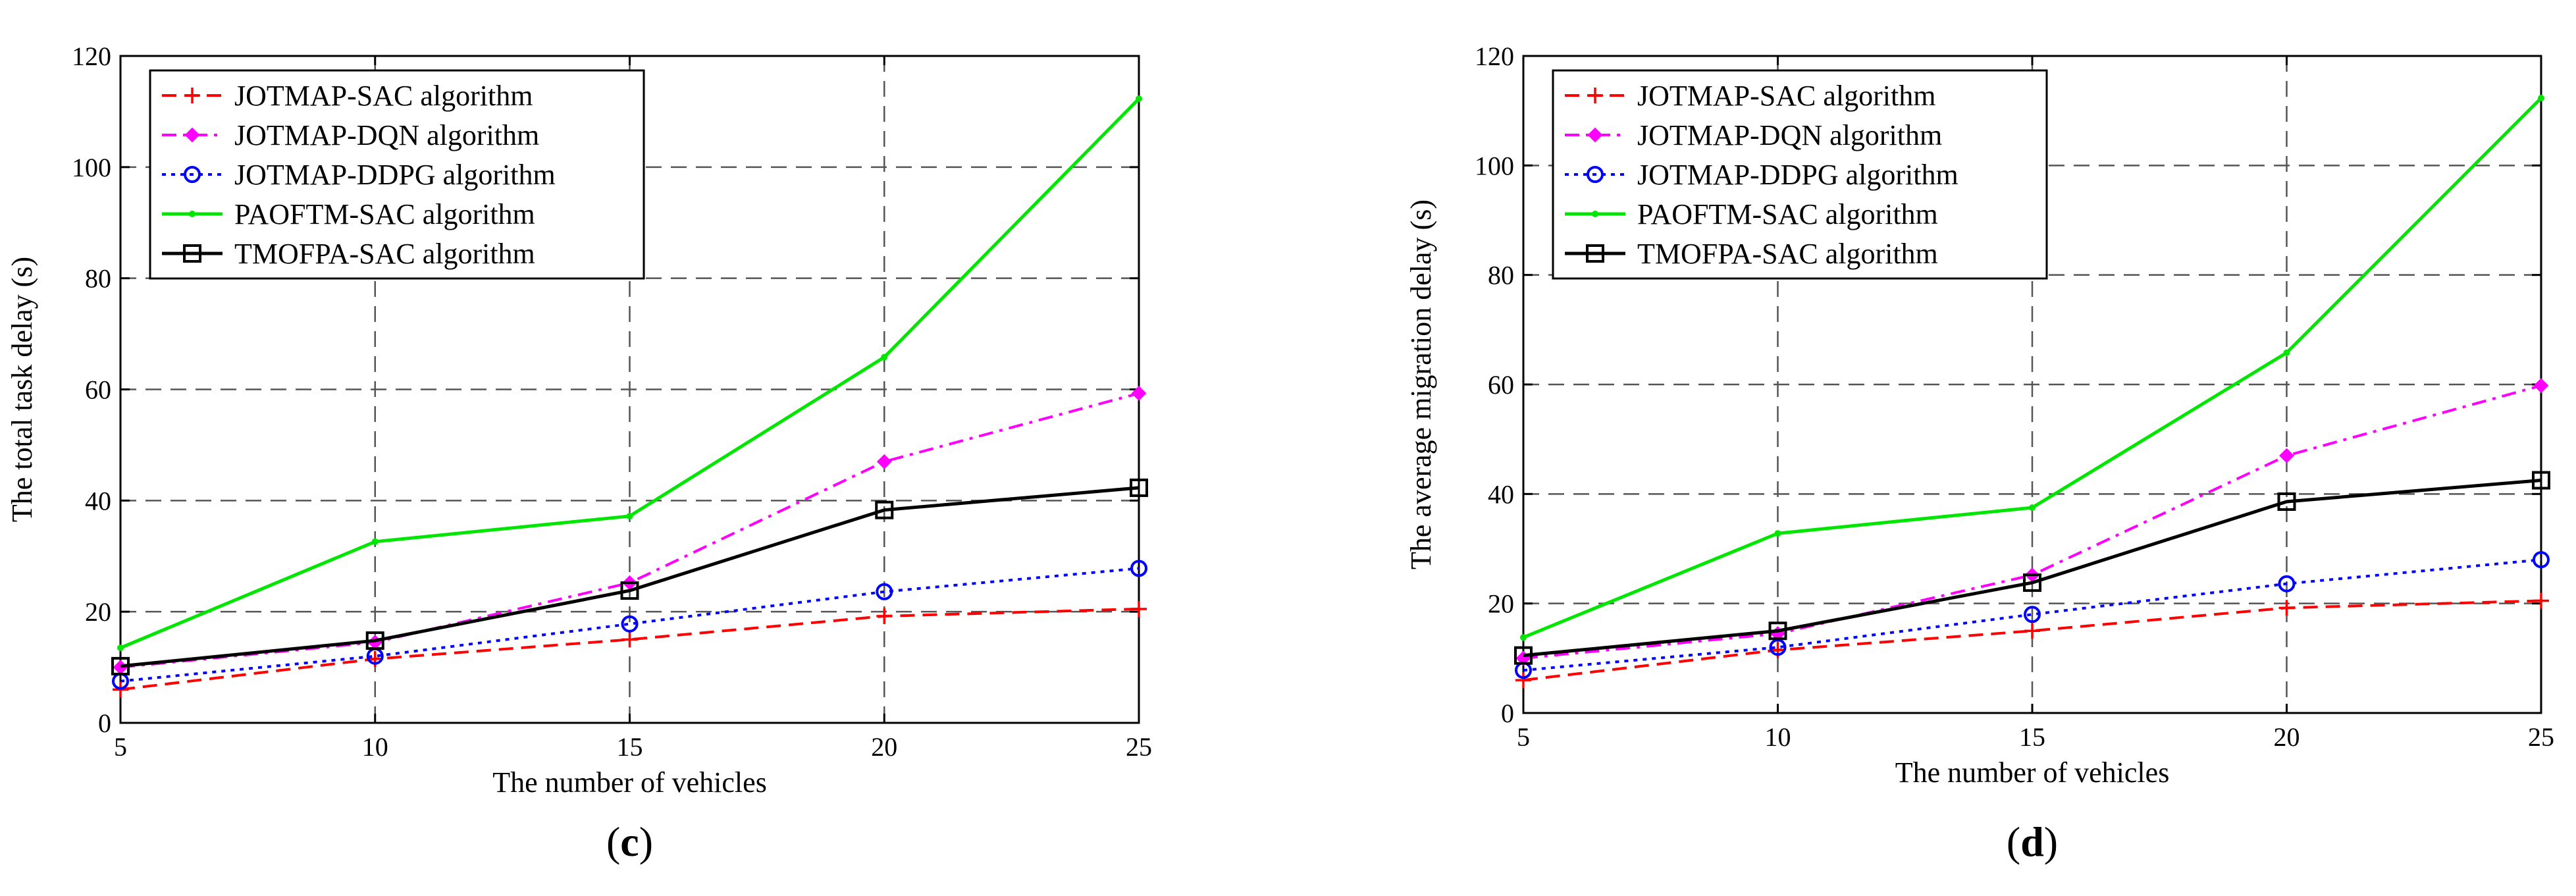  Describe the element at coordinates (1421, 384) in the screenshot. I see `y-axis-label: The average migration delay (s)` at that location.